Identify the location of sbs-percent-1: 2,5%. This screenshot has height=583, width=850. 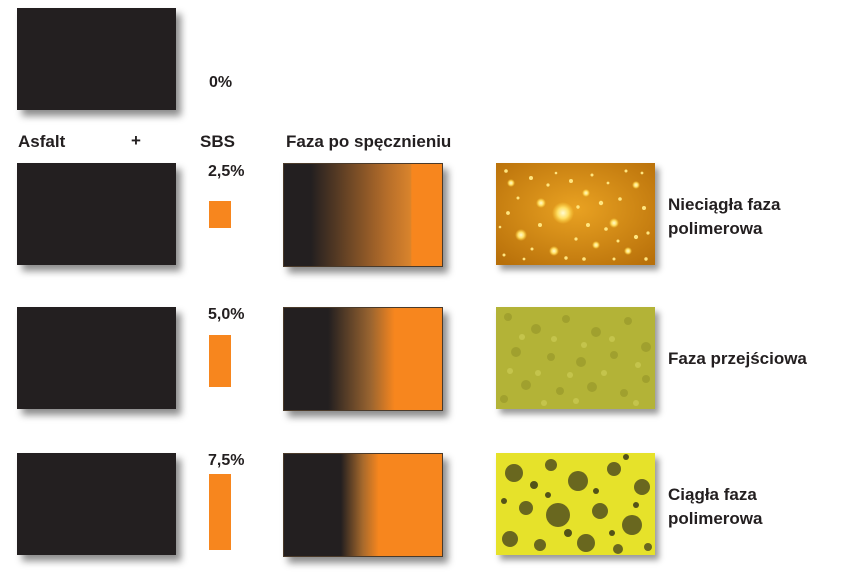
(226, 171).